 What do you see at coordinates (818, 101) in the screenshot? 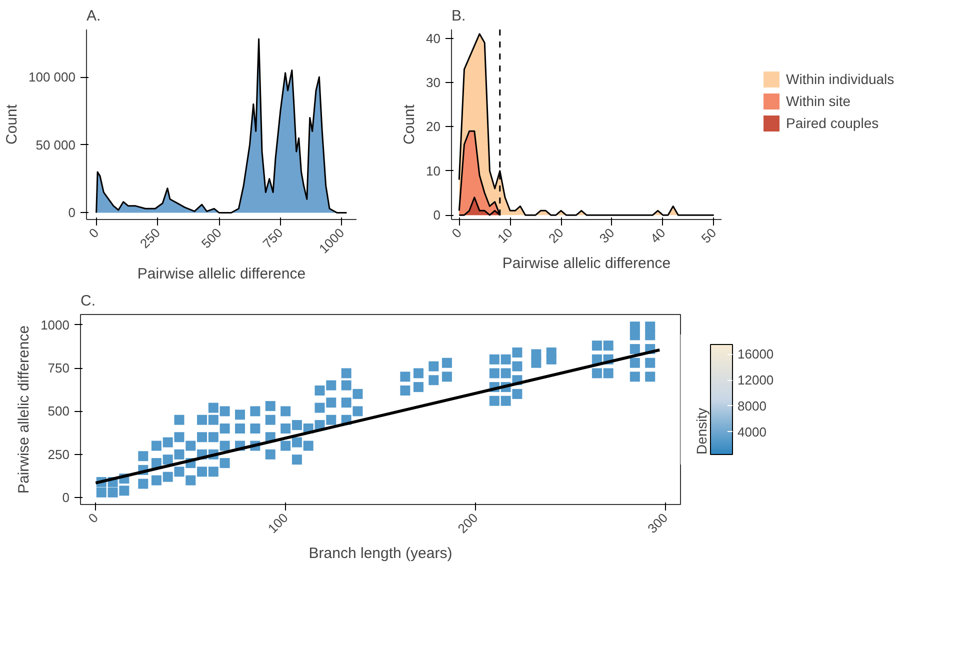
I see `legend-label: Within site` at bounding box center [818, 101].